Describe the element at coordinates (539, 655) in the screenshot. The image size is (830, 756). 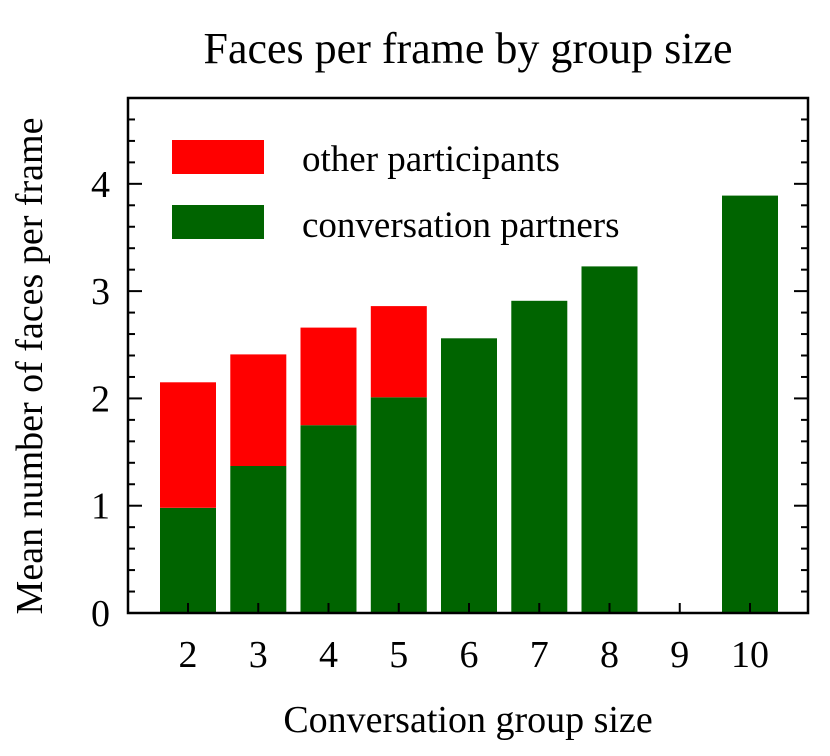
I see `x-tick-label-7: 7` at that location.